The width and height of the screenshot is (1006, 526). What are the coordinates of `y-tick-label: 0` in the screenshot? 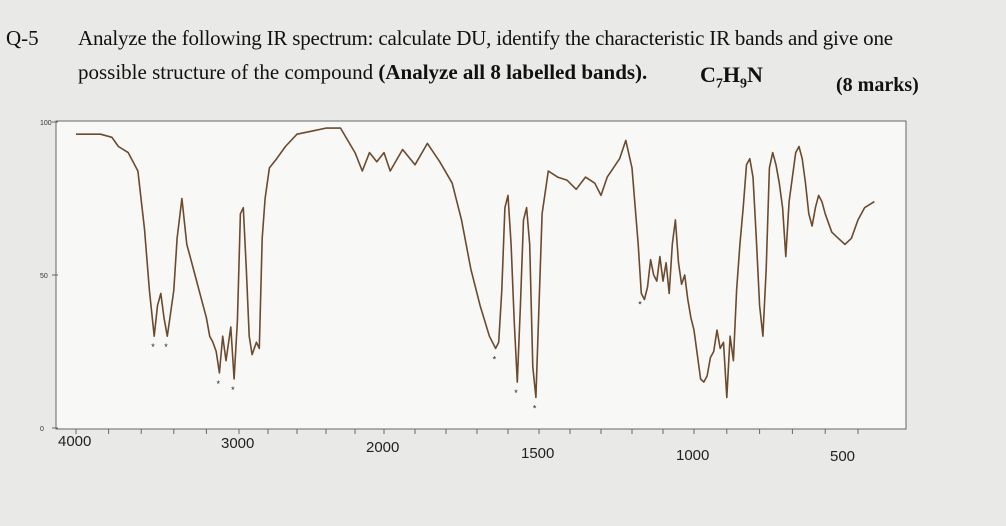 It's located at (42, 429).